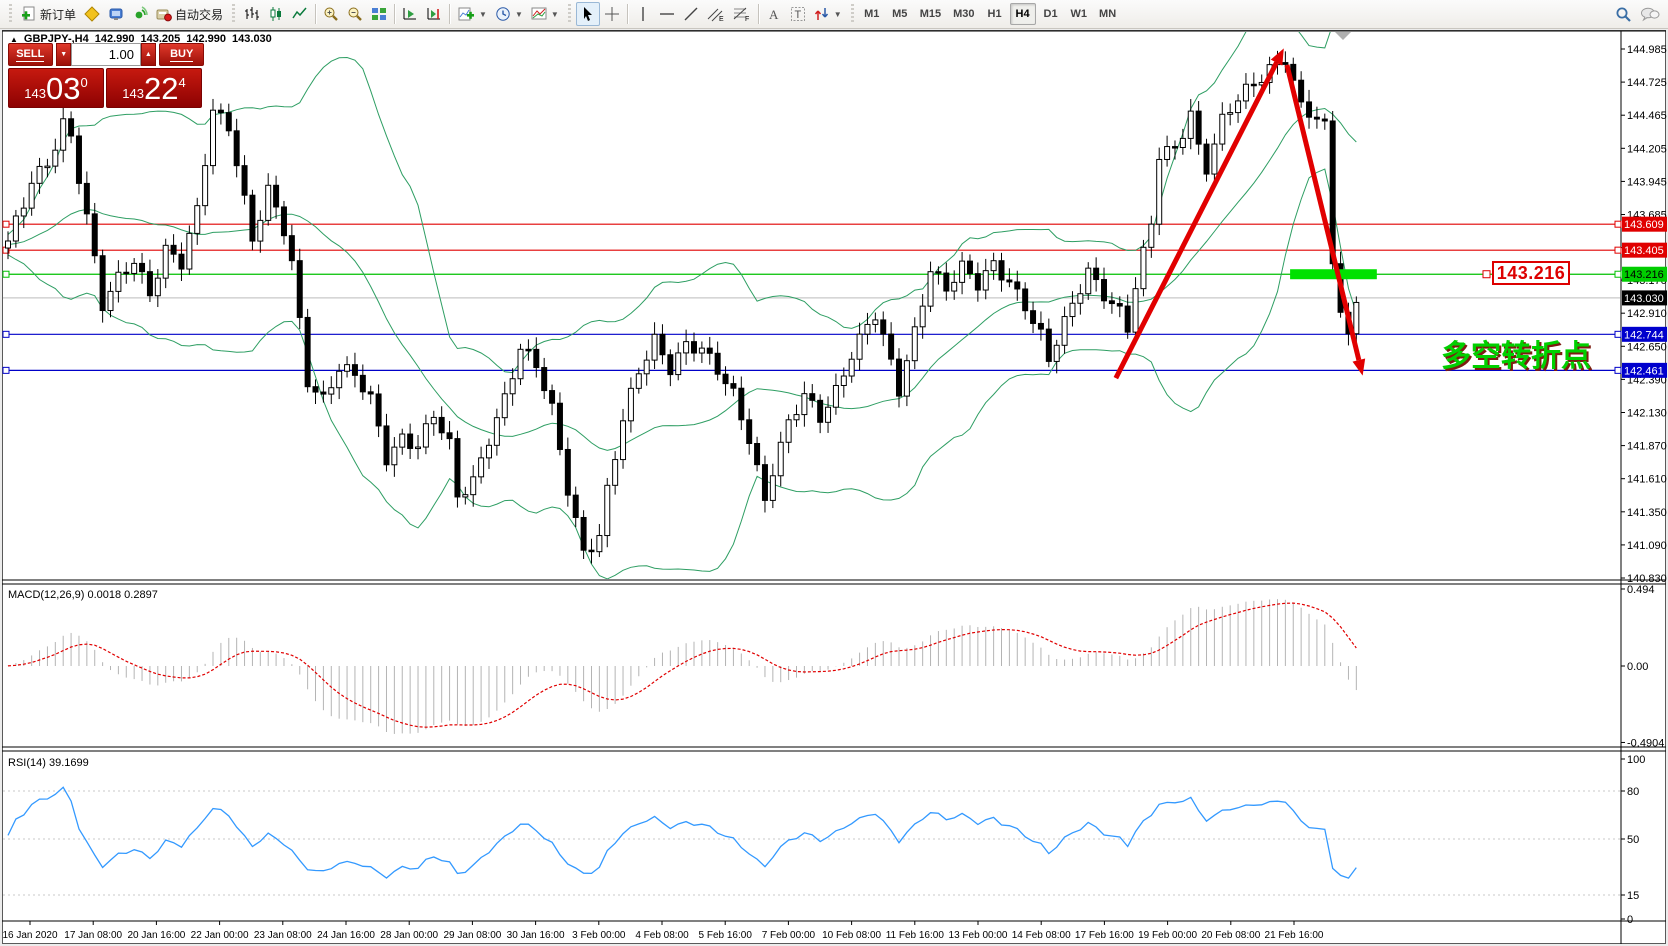 The height and width of the screenshot is (946, 1668). What do you see at coordinates (1636, 760) in the screenshot?
I see `rsi-axis-label: 100` at bounding box center [1636, 760].